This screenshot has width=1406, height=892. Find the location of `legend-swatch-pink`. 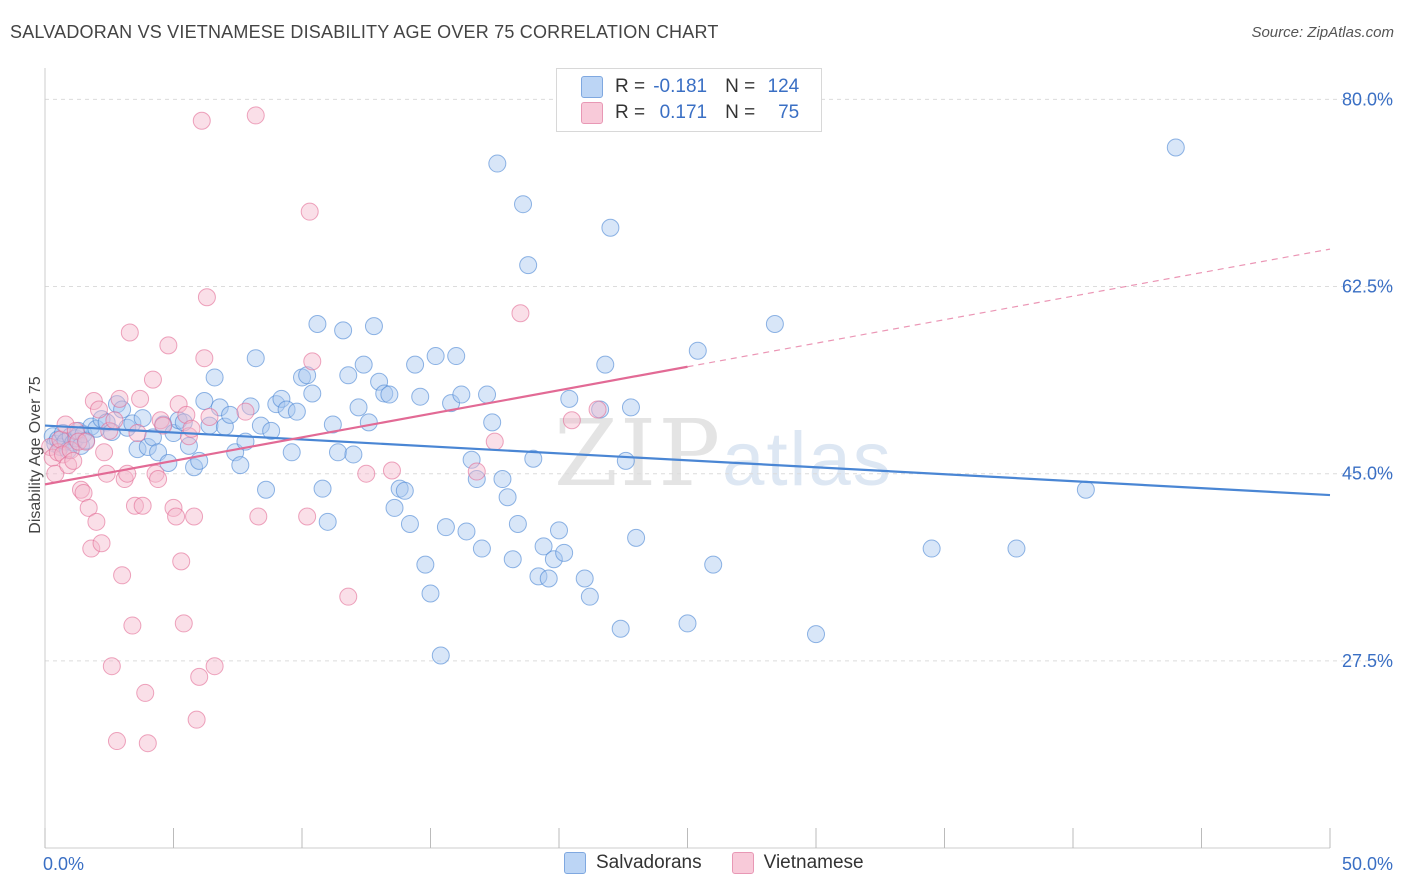

legend-swatch-pink is located at coordinates (592, 113).